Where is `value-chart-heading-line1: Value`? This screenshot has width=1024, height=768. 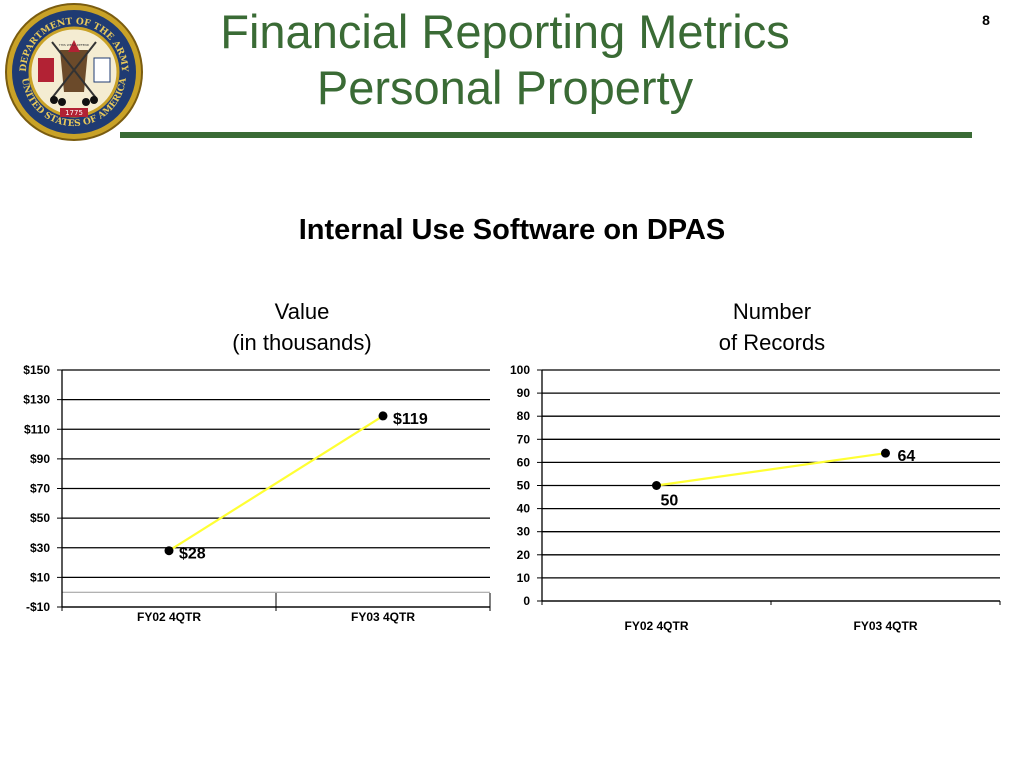
value-chart-heading-line1: Value is located at coordinates (302, 311).